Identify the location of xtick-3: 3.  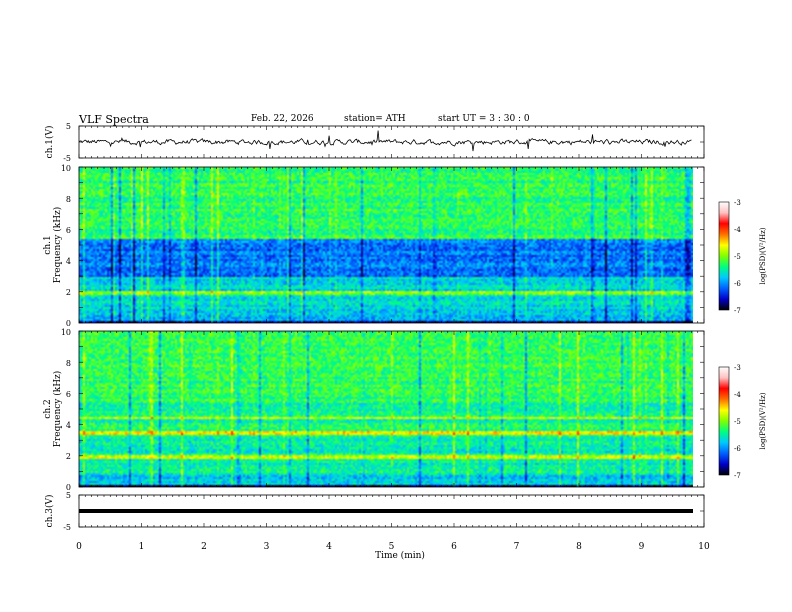
(267, 547).